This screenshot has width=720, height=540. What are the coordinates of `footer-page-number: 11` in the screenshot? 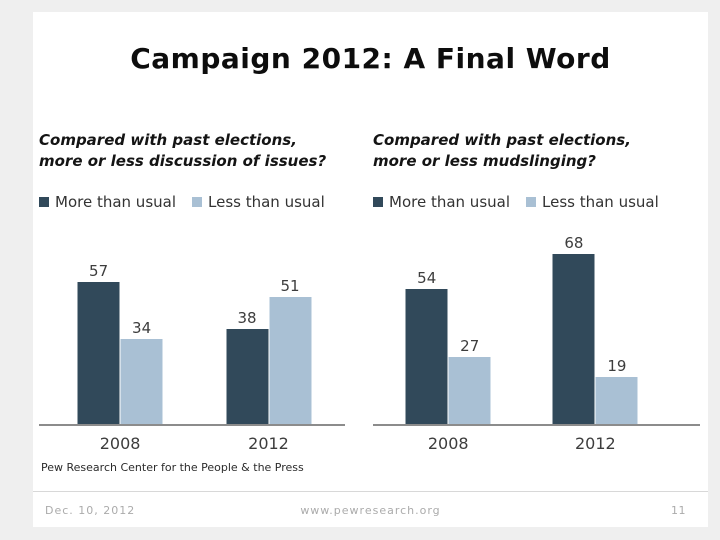 It's located at (678, 510).